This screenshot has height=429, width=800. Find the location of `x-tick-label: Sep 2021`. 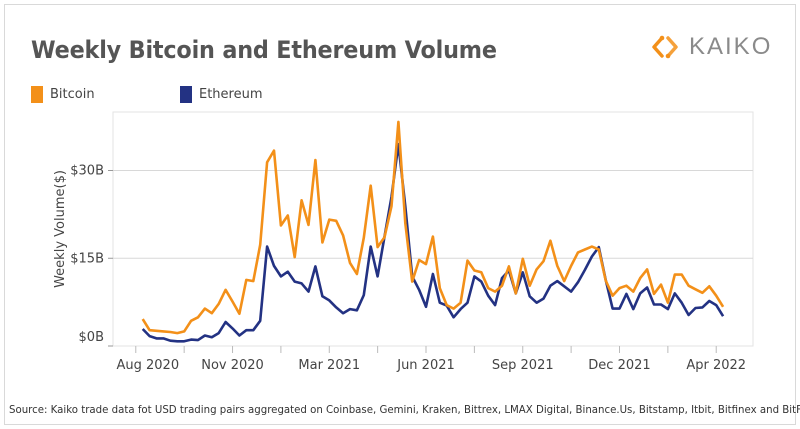

x-tick-label: Sep 2021 is located at coordinates (523, 365).